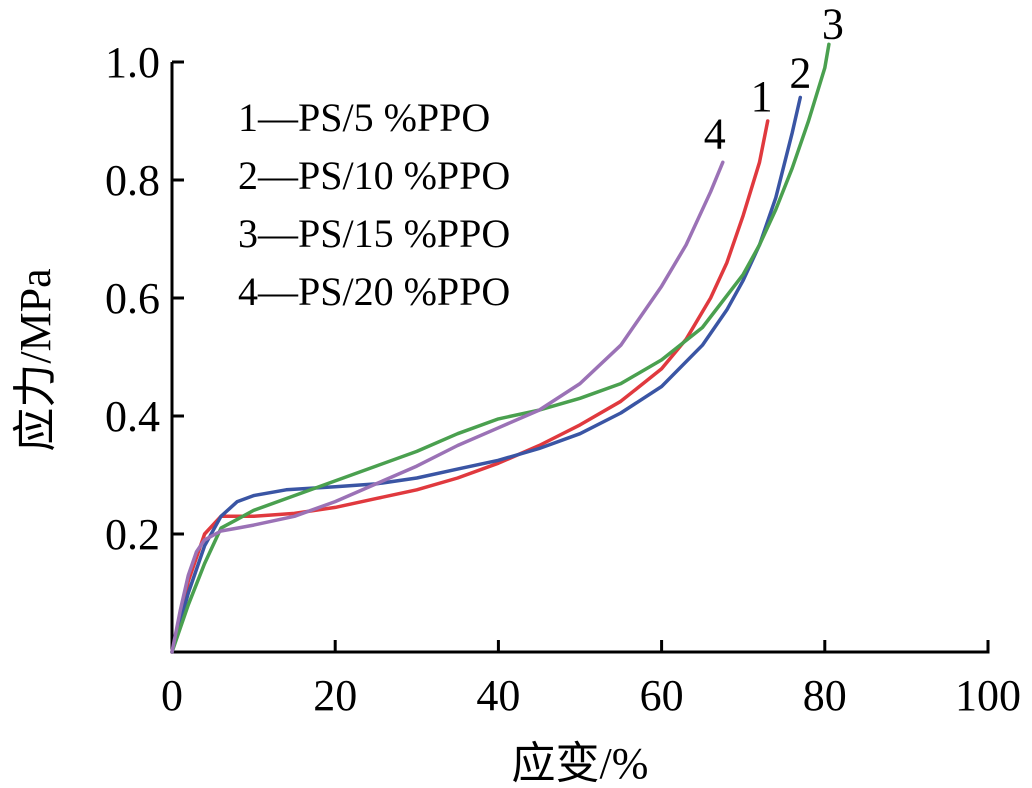 This screenshot has height=788, width=1032. What do you see at coordinates (833, 24) in the screenshot?
I see `series-end-label-3: 3` at bounding box center [833, 24].